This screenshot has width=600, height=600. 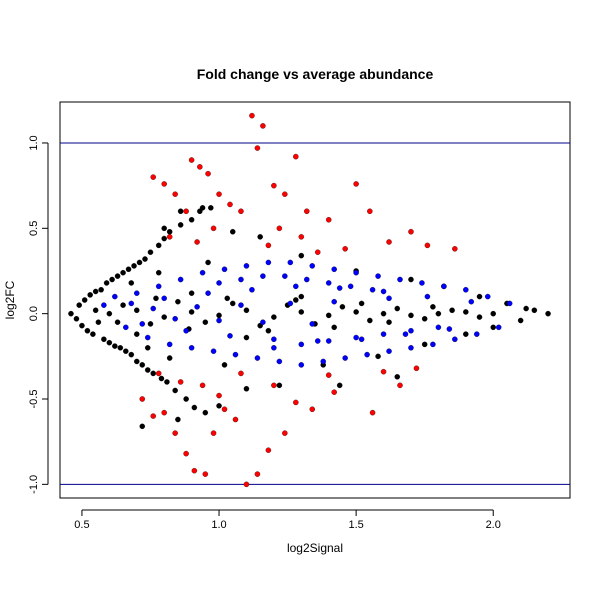 I want to click on y-tick-label: 0.5, so click(x=34, y=228).